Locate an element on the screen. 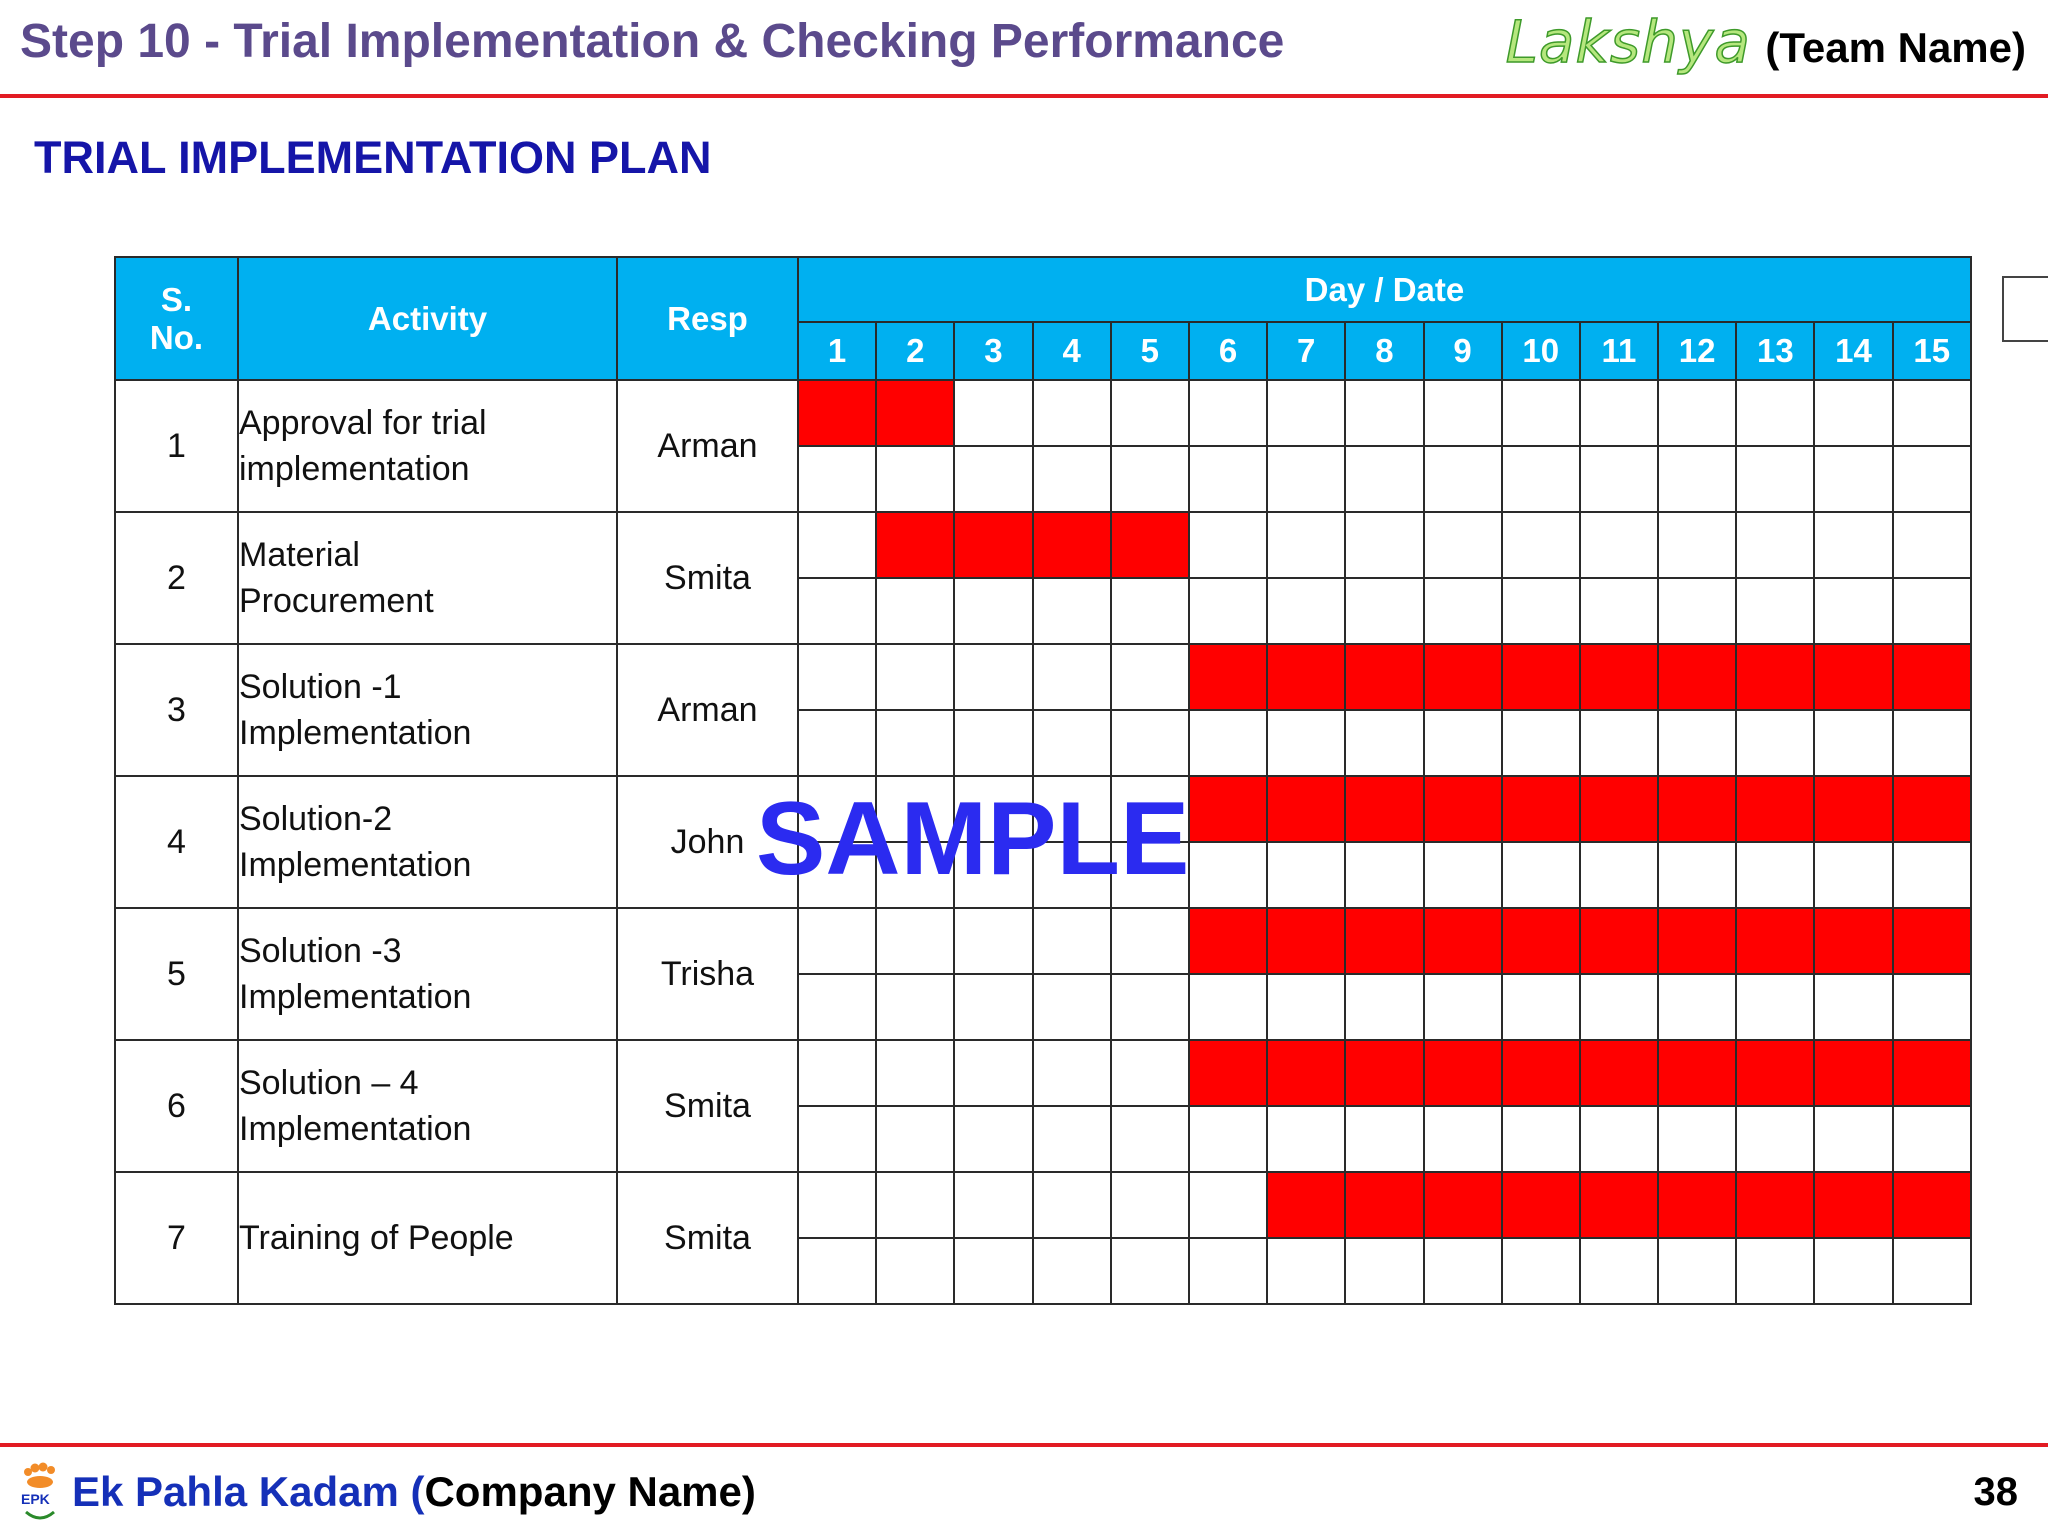  day-header-cell: 5 is located at coordinates (1149, 351).